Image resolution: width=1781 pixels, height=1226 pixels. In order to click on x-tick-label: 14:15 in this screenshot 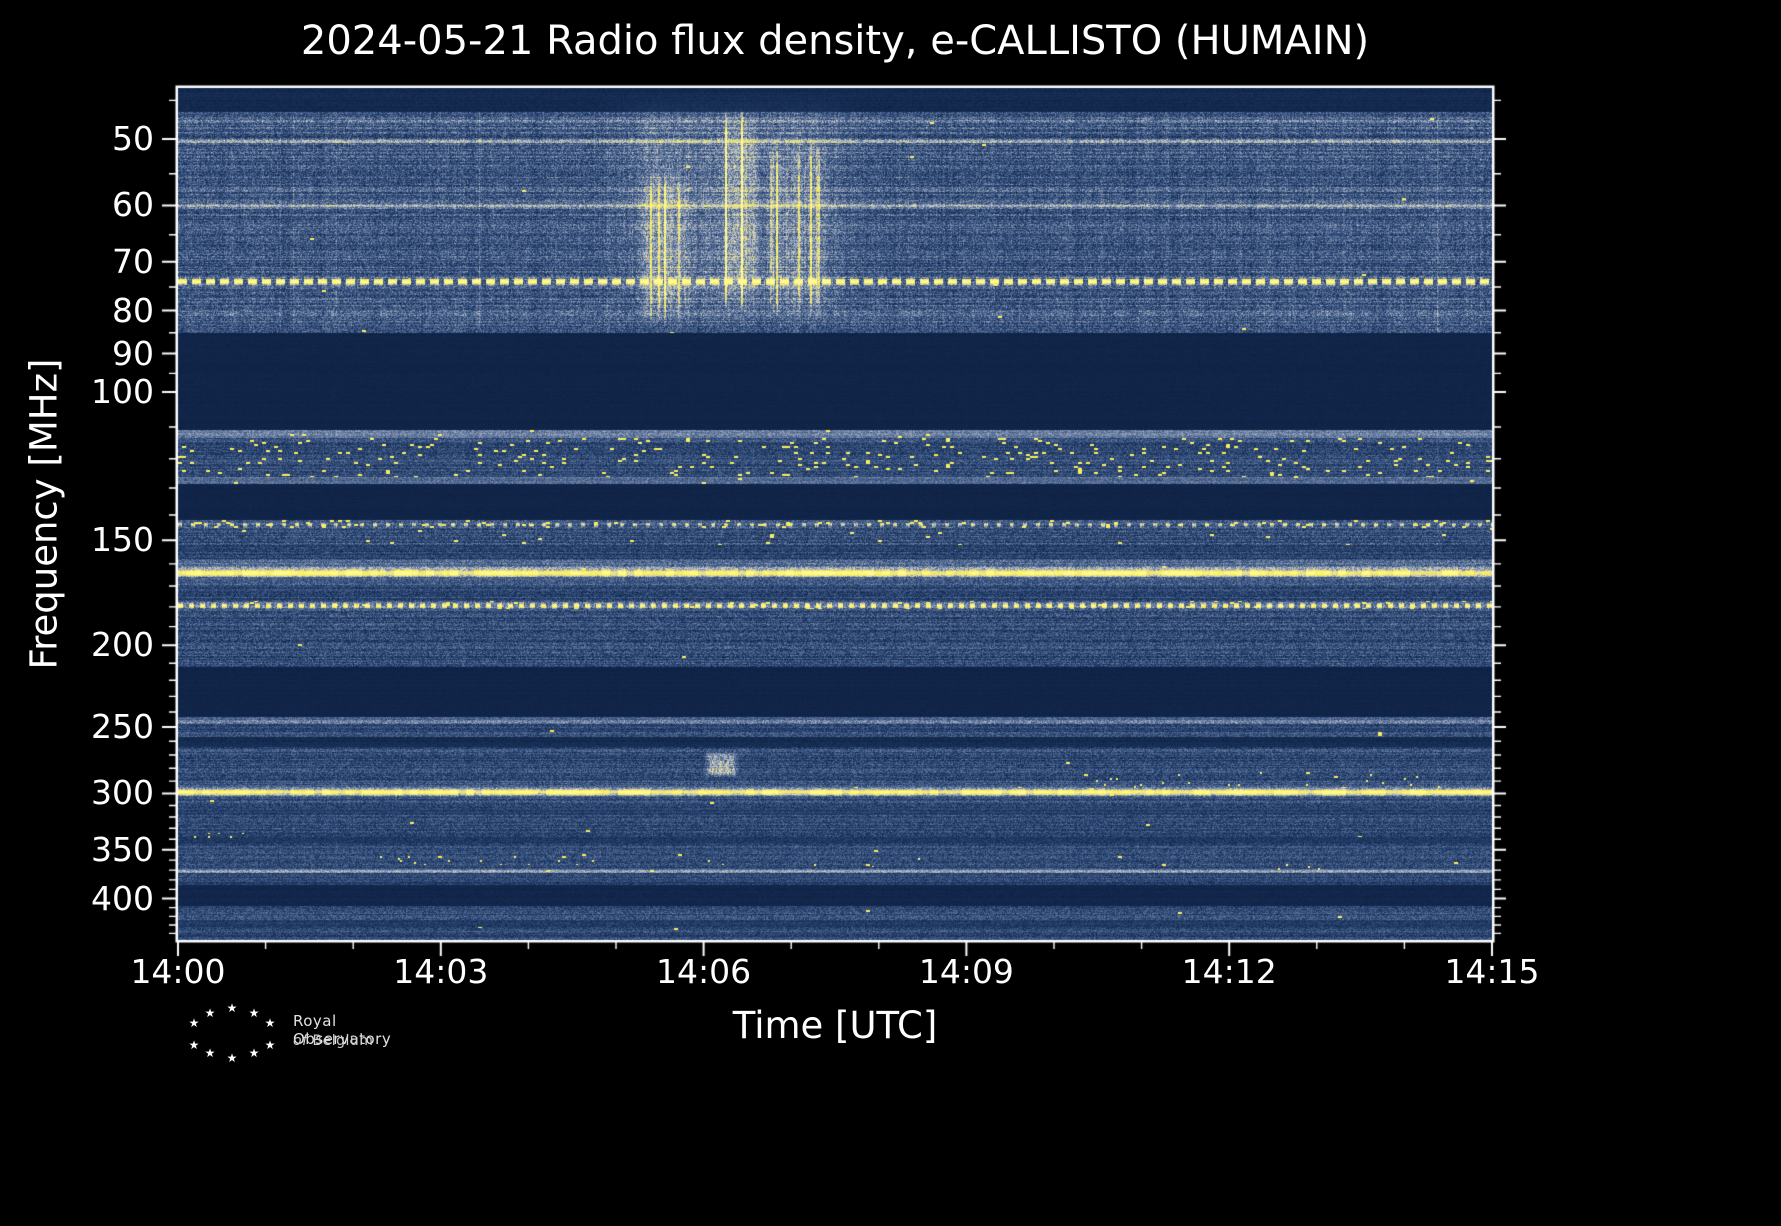, I will do `click(1492, 971)`.